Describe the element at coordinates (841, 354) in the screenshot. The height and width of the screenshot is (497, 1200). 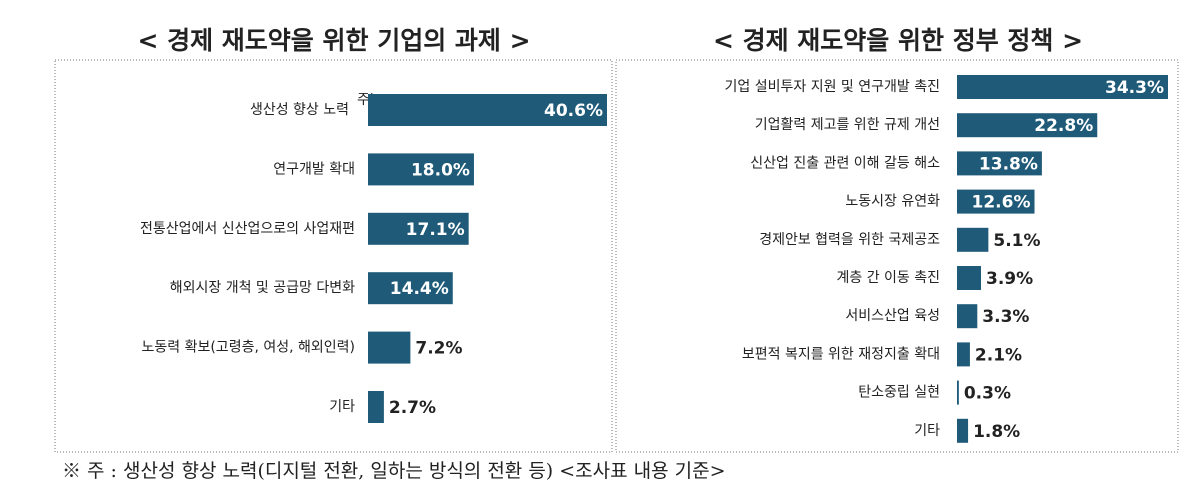
I see `category-label: 보편적 복지를 위한 재정지출 확대` at that location.